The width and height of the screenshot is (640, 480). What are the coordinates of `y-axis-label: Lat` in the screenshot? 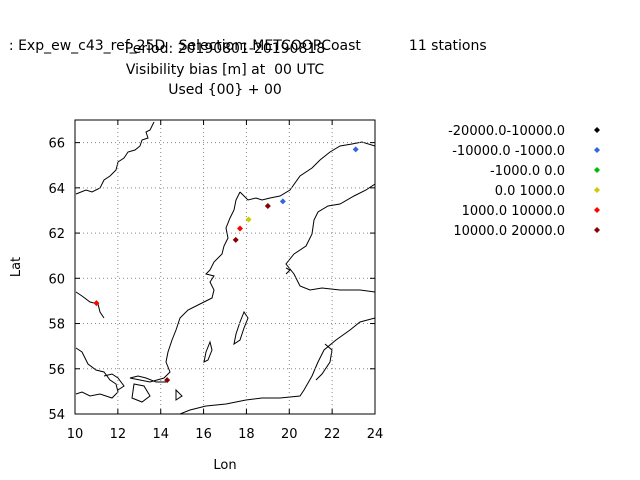 It's located at (16, 267).